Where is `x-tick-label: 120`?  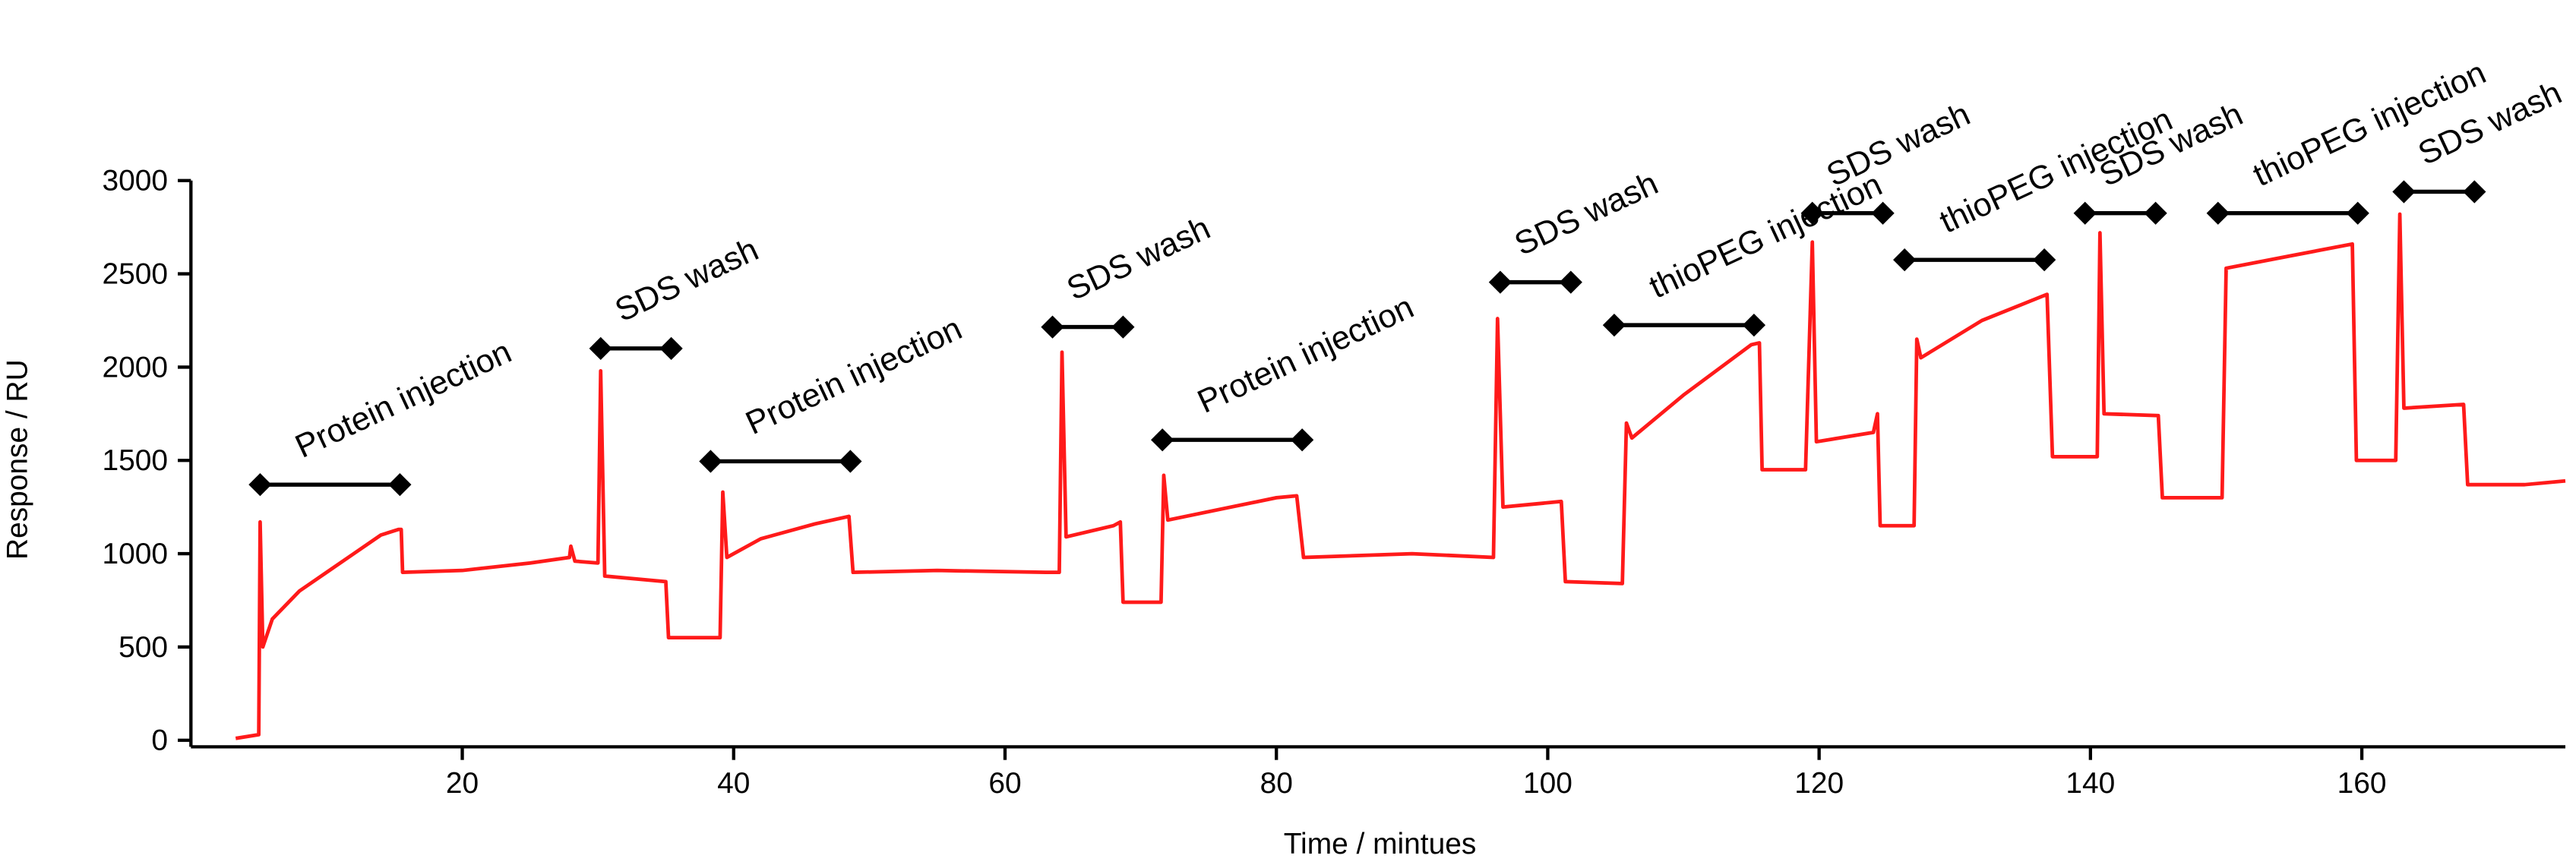 x-tick-label: 120 is located at coordinates (1819, 783).